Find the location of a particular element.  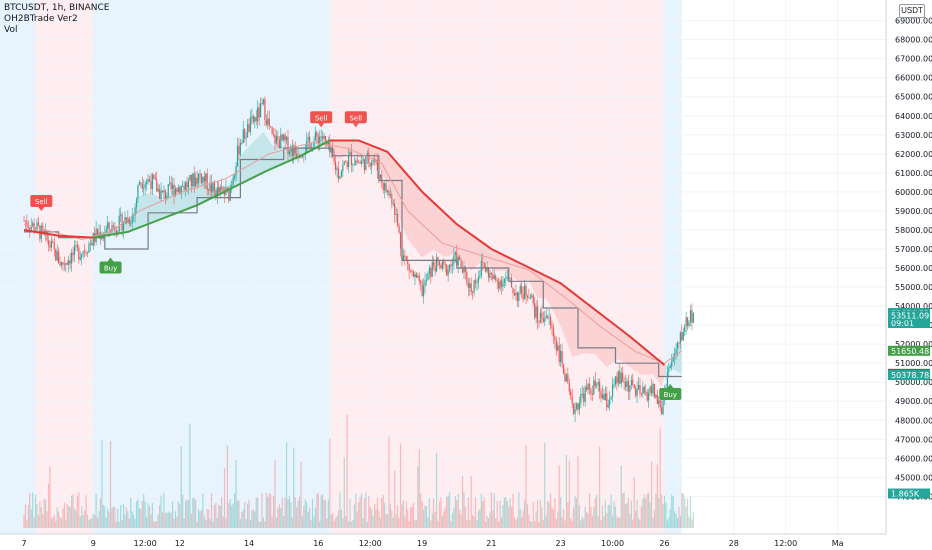

time-axis: 7 9 12:00 12 14 16 12:00 19 21 23 10:00 26 28 12:00 Ma is located at coordinates (466, 541).